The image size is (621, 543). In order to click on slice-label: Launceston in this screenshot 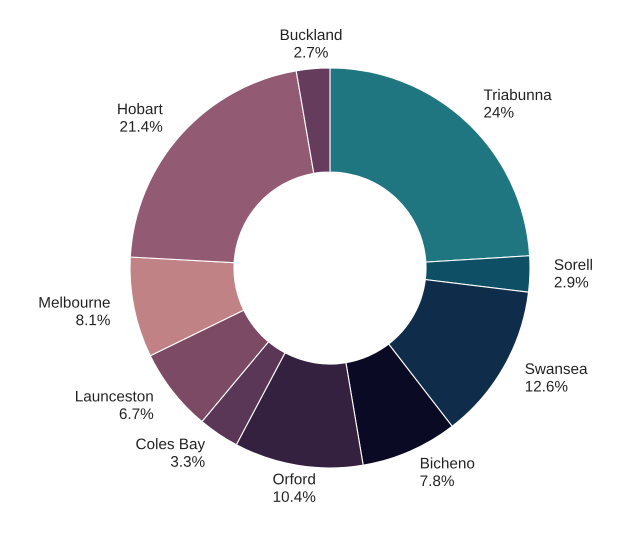, I will do `click(114, 396)`.